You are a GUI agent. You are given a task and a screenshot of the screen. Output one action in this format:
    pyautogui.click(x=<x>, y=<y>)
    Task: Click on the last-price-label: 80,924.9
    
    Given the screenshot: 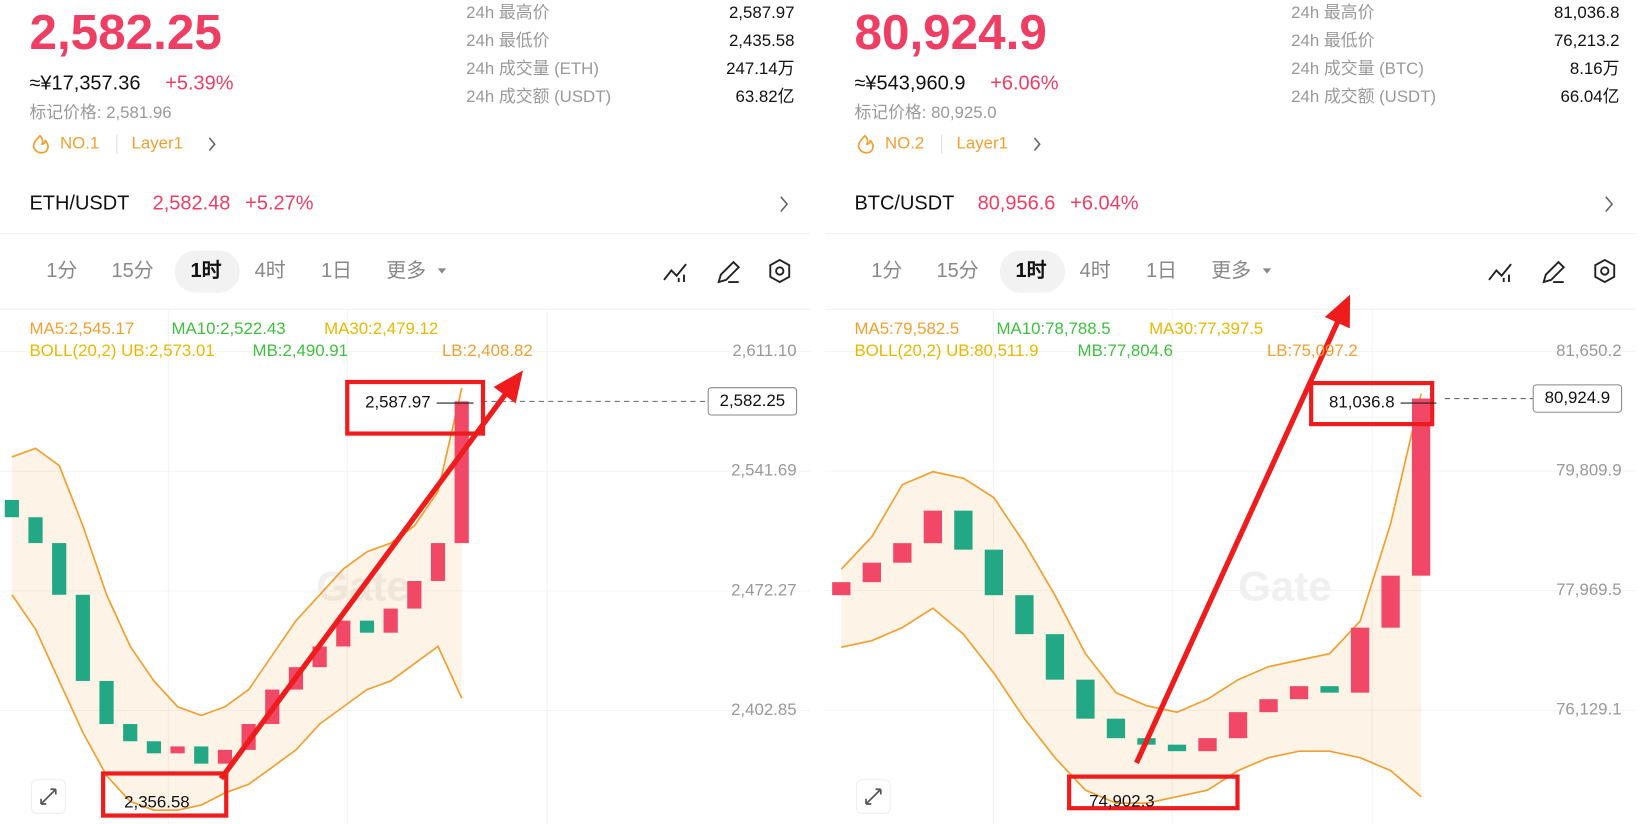 What is the action you would take?
    pyautogui.click(x=1578, y=397)
    